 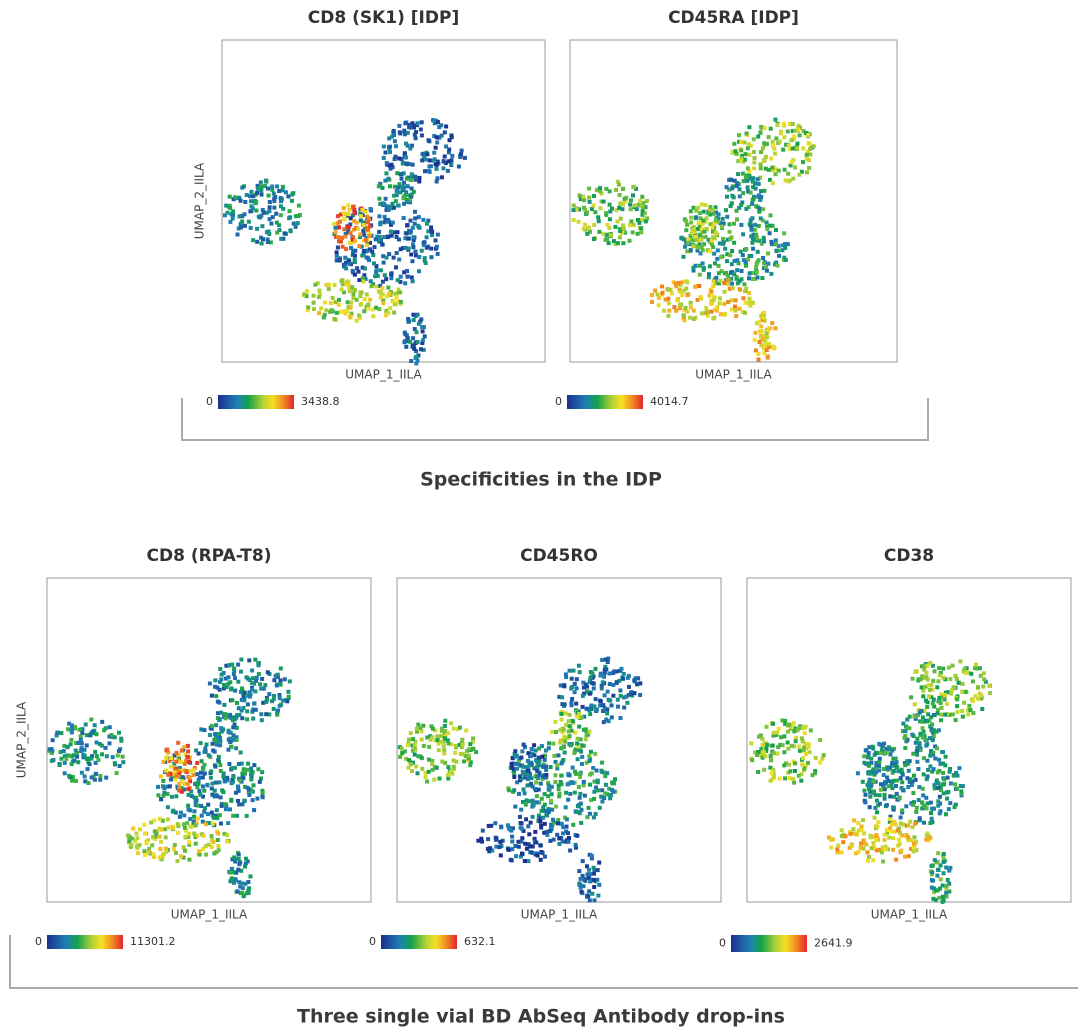 What do you see at coordinates (733, 375) in the screenshot?
I see `x-axis-label: UMAP_1_IILA` at bounding box center [733, 375].